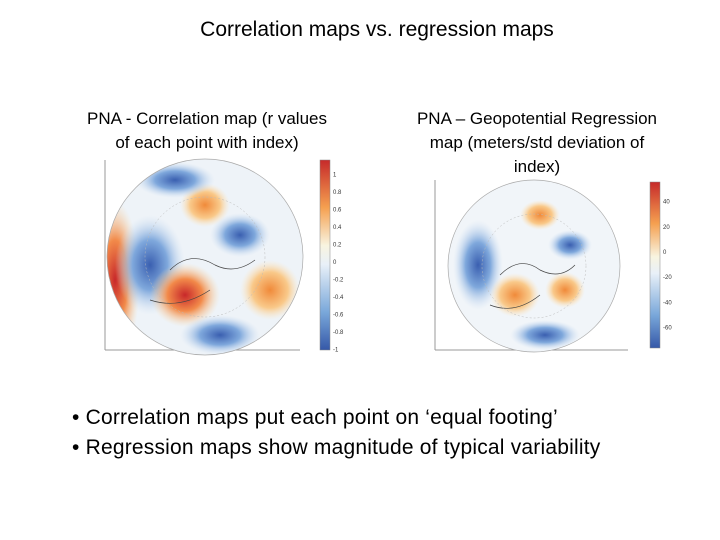 Image resolution: width=720 pixels, height=540 pixels. Describe the element at coordinates (335, 176) in the screenshot. I see `colorbar-label: 1` at that location.